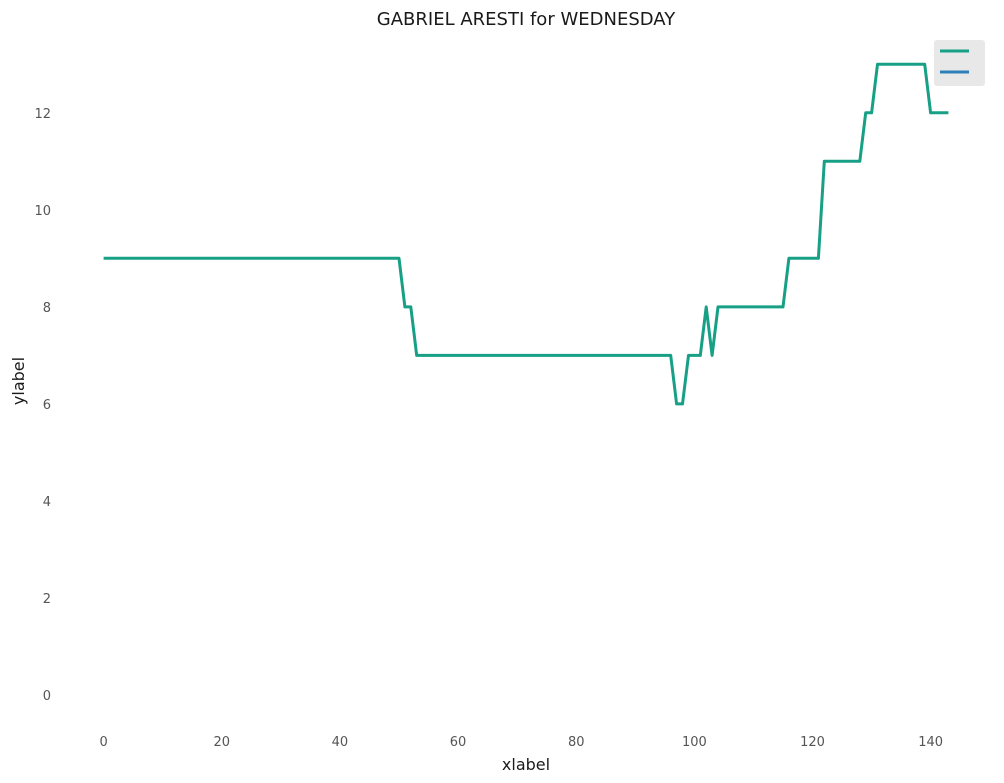 This screenshot has width=1004, height=783. Describe the element at coordinates (47, 696) in the screenshot. I see `y-tick-label: 0` at that location.